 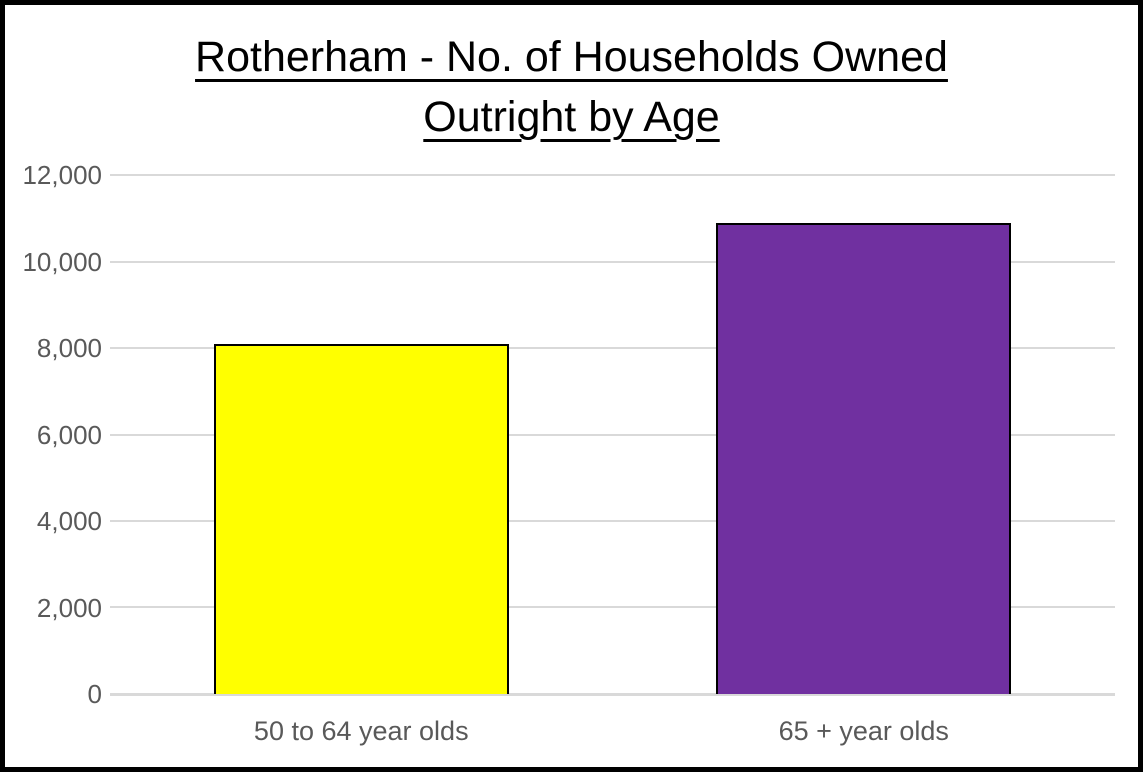 What do you see at coordinates (361, 518) in the screenshot?
I see `bar-50-to-64-year-olds` at bounding box center [361, 518].